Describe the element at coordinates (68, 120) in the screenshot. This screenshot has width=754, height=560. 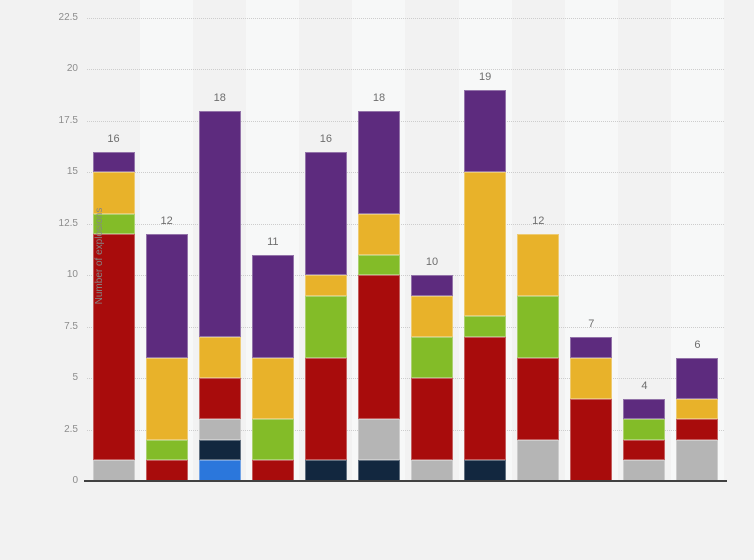
I see `y-axis-tick-label: 17.5` at that location.